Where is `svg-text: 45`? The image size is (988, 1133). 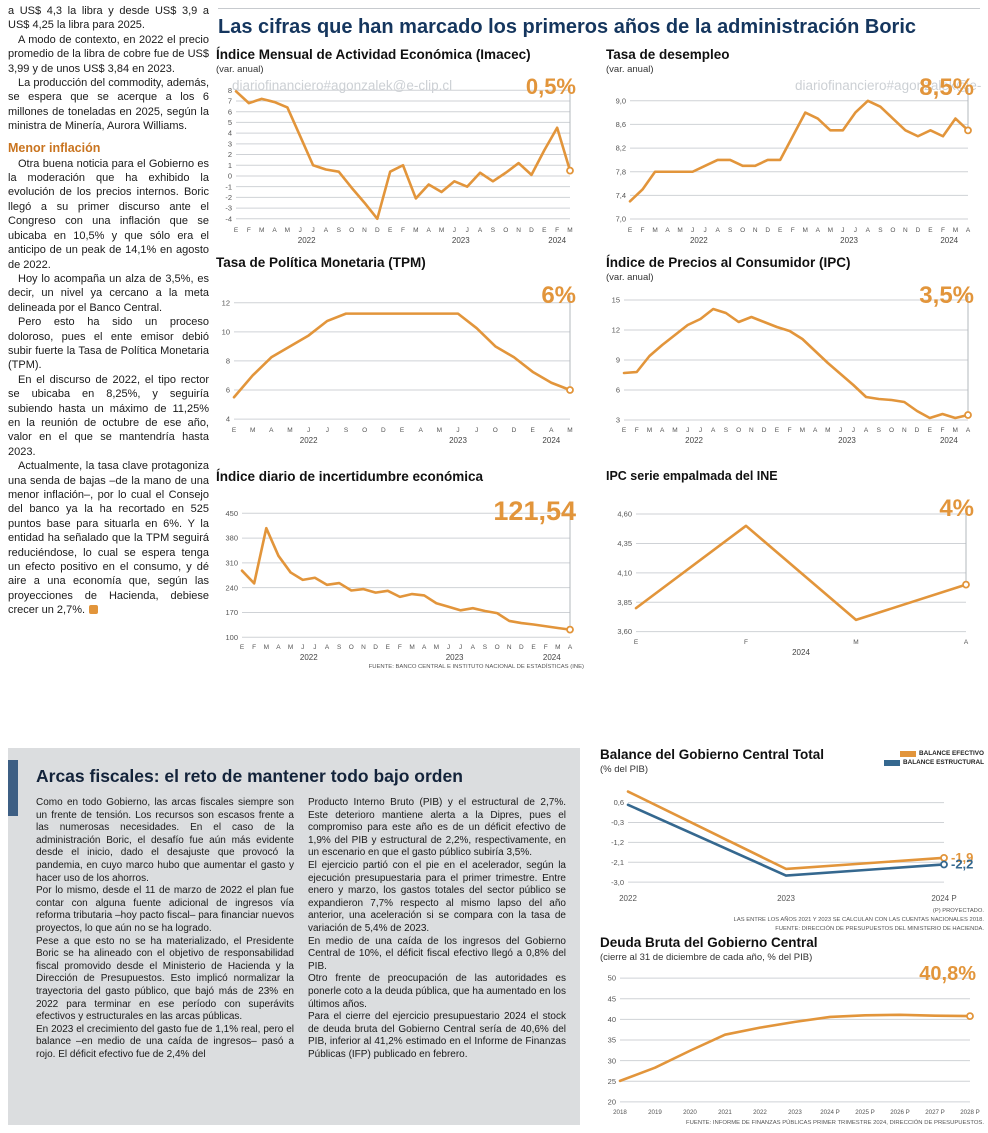 svg-text: 45 is located at coordinates (612, 998).